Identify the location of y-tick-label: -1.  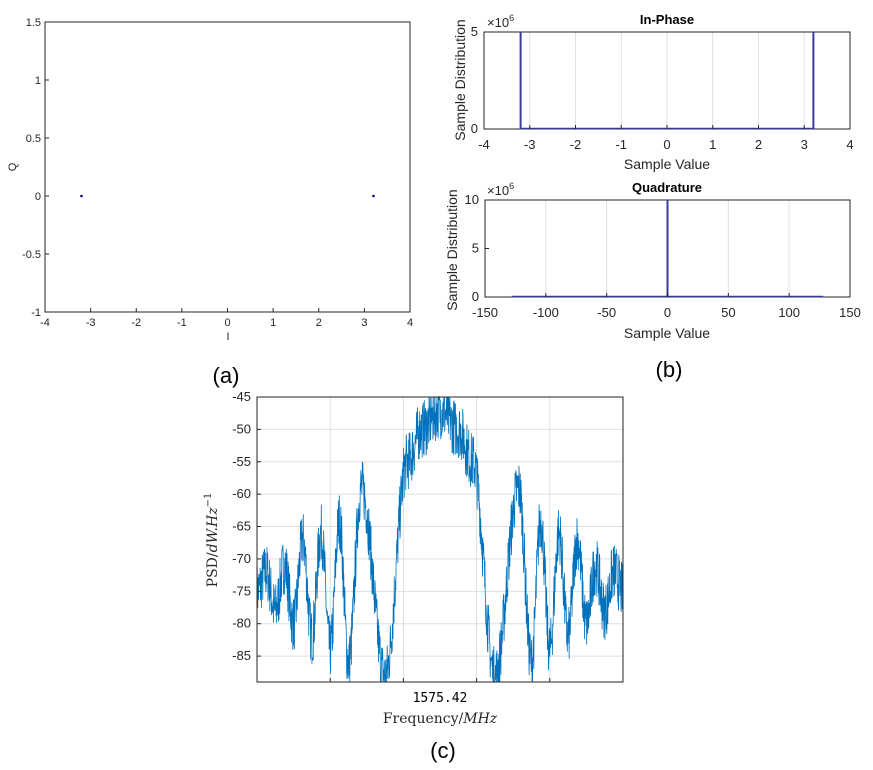
(36, 313).